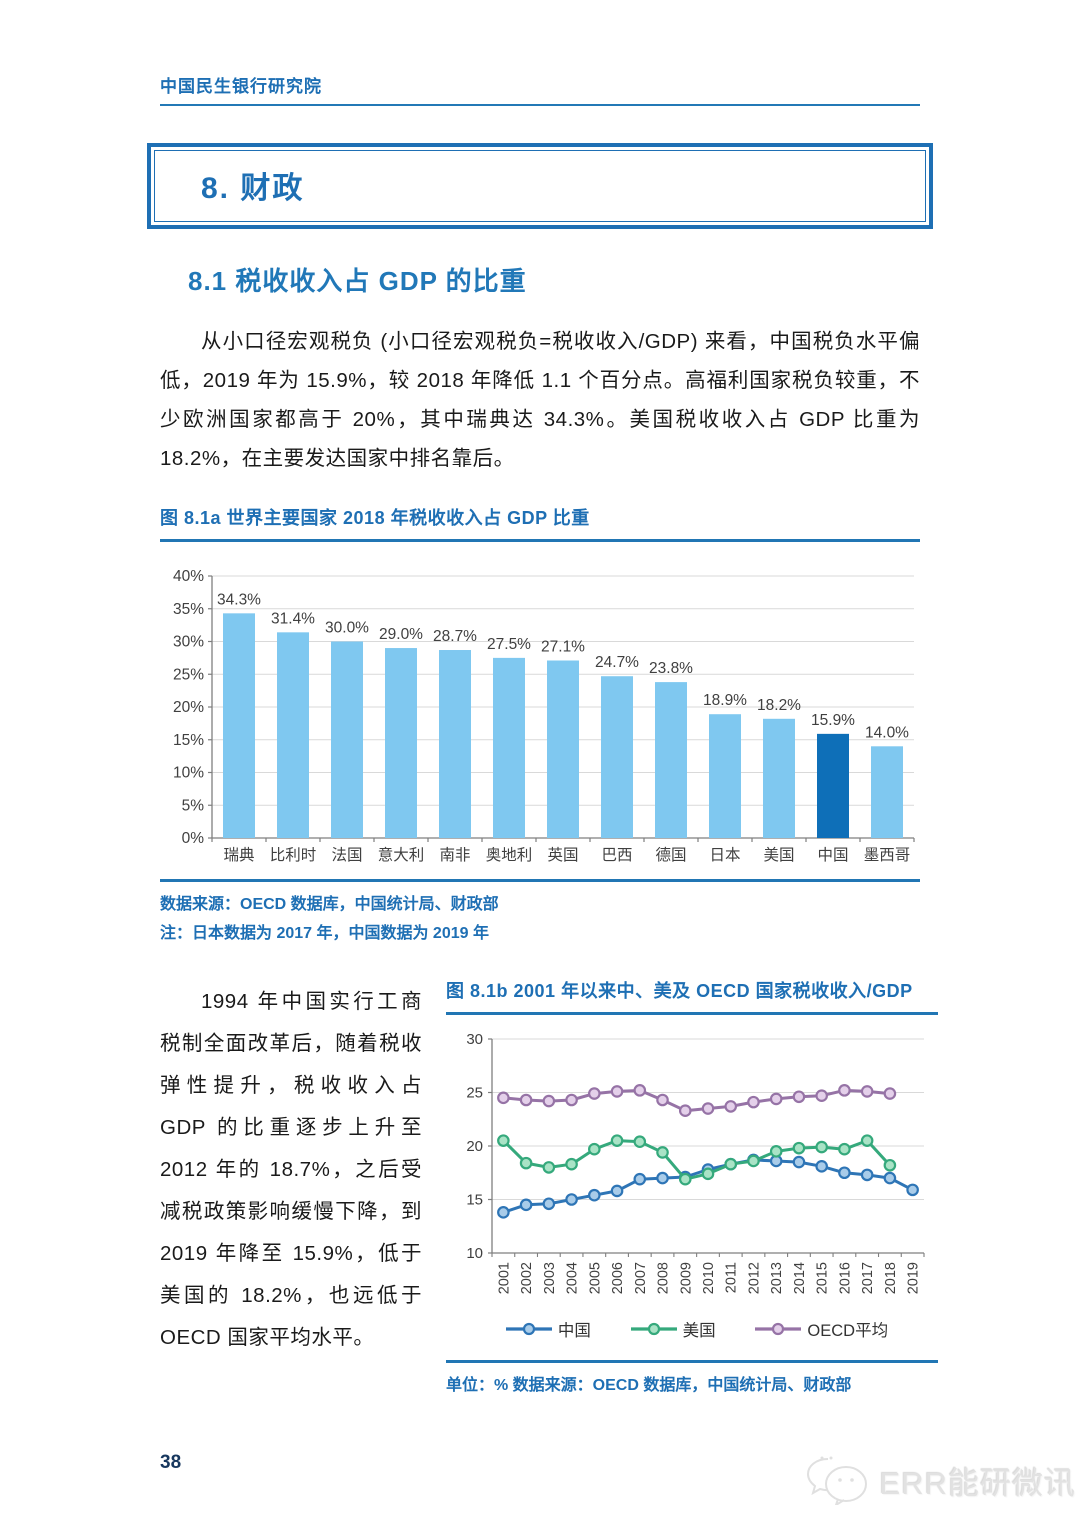 Image resolution: width=1080 pixels, height=1527 pixels. Describe the element at coordinates (725, 700) in the screenshot. I see `svg-text: 18.9%` at that location.